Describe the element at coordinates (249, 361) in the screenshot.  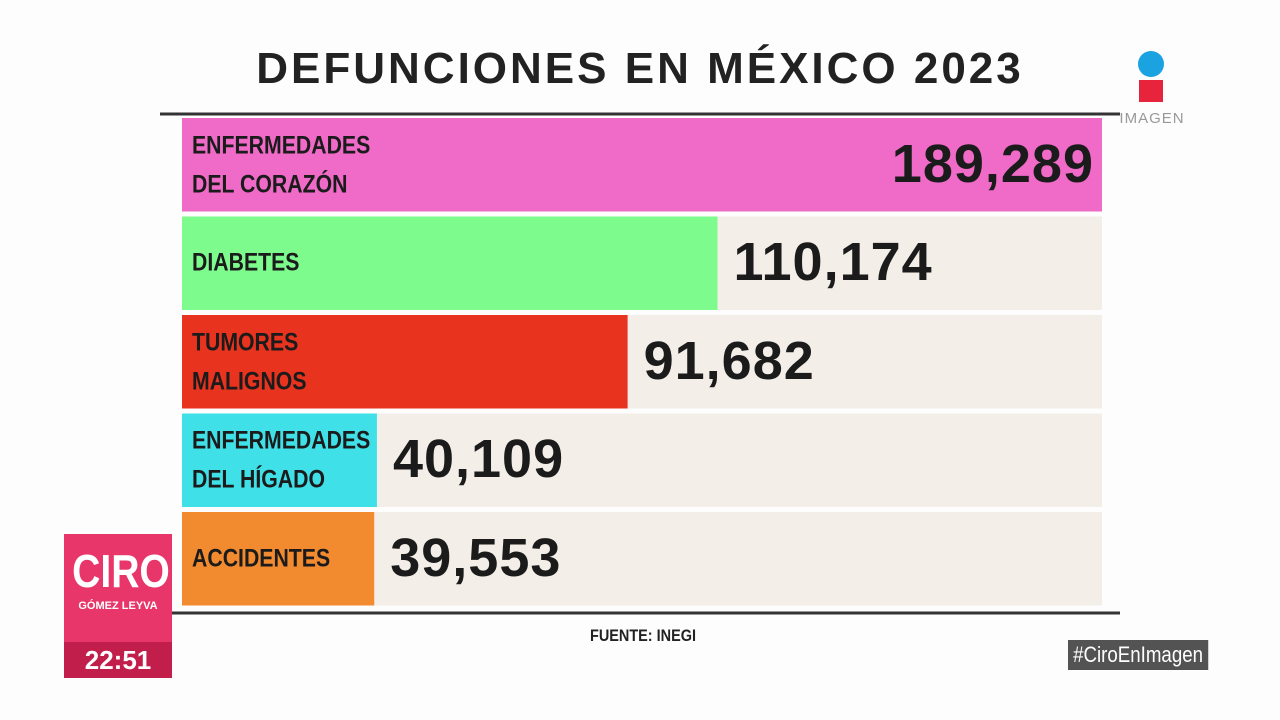
I see `category-label: TUMORES MALIGNOS` at that location.